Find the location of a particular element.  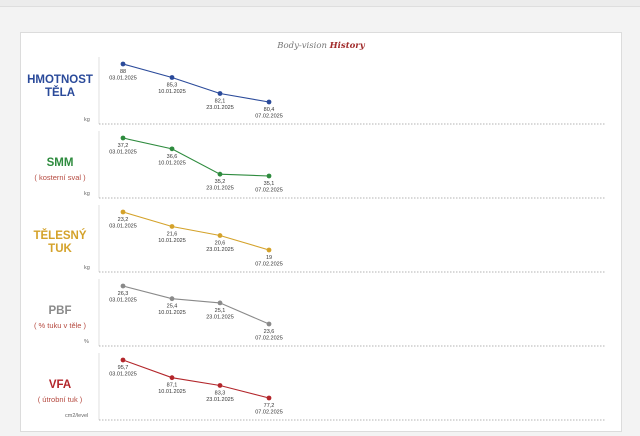

value-label: 21,6 is located at coordinates (172, 234).